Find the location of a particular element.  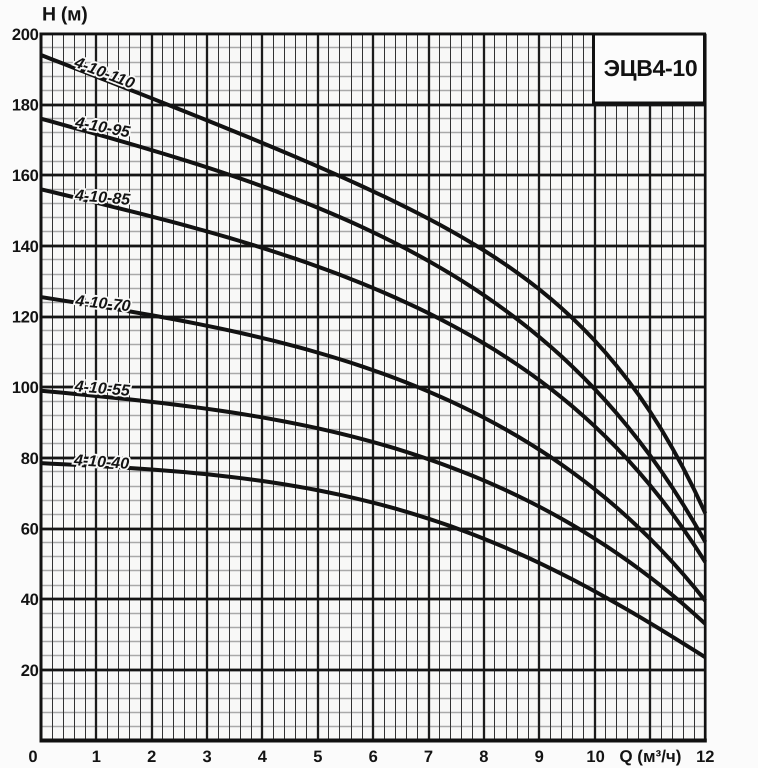

svg-text: 100 is located at coordinates (25, 388).